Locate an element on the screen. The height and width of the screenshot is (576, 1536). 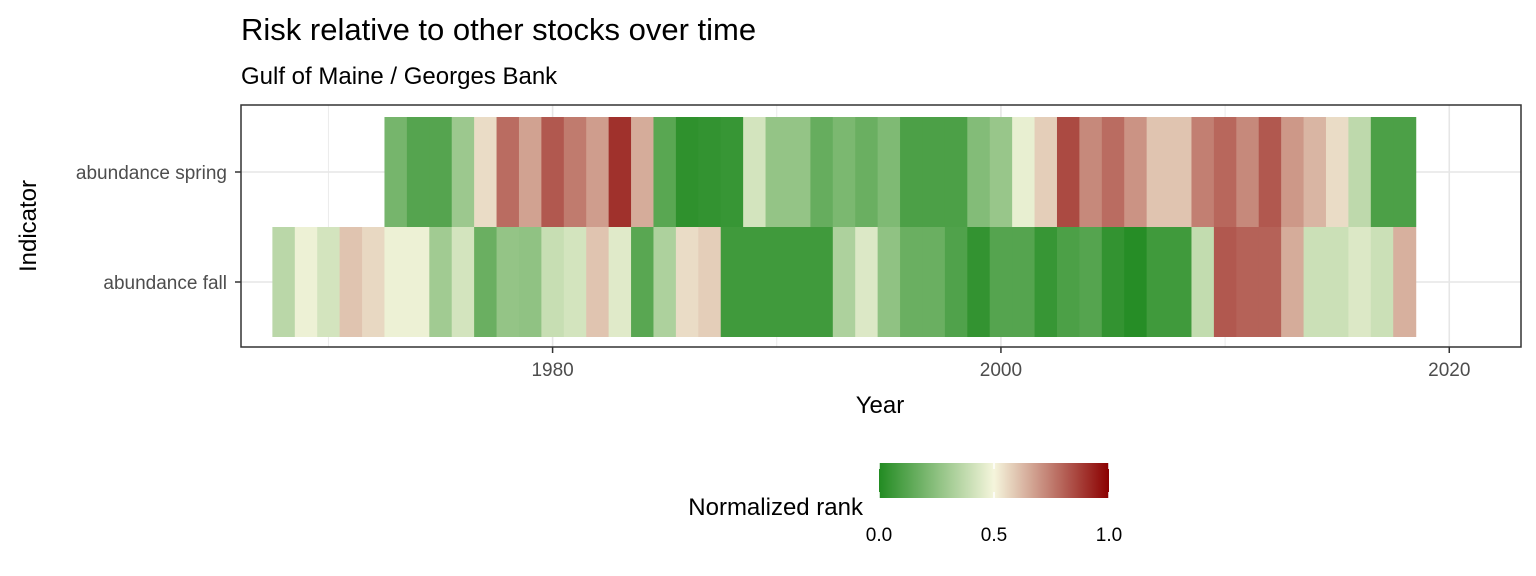
tile-abundance-spring-2014 is located at coordinates (1315, 172).